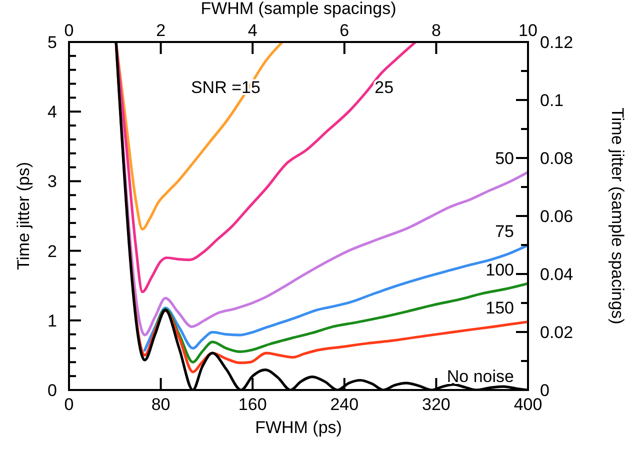 This screenshot has height=461, width=634. Describe the element at coordinates (23, 216) in the screenshot. I see `y-axis-title: Time jitter (ps)` at that location.